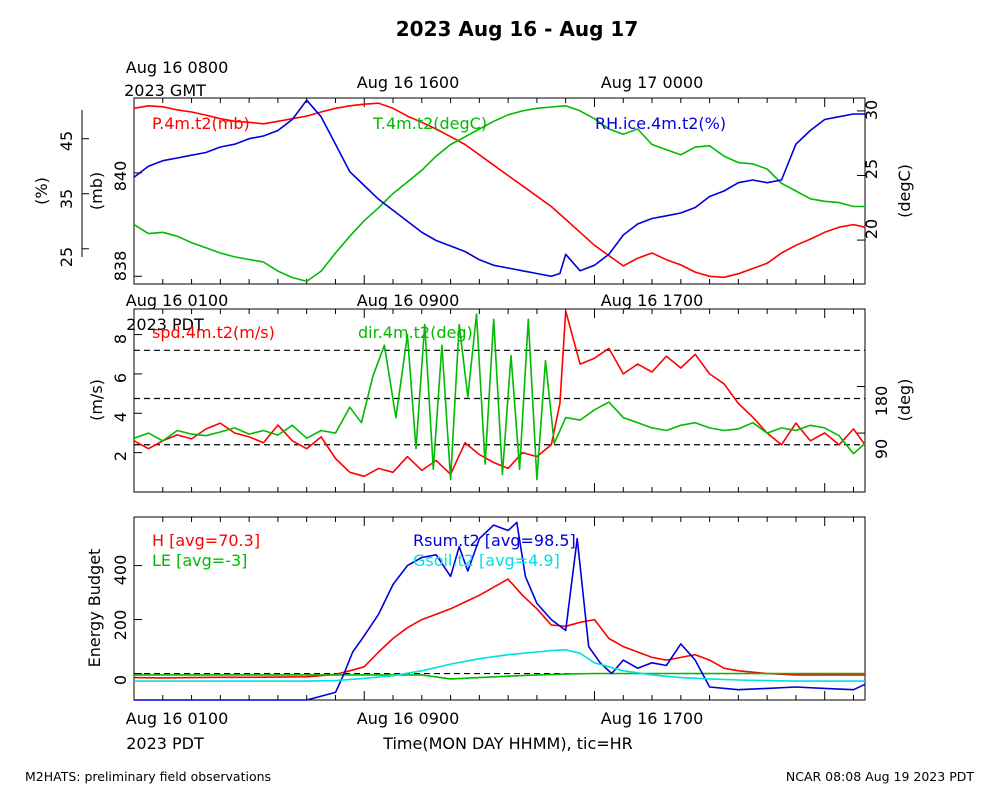 This screenshot has height=800, width=1000. Describe the element at coordinates (120, 570) in the screenshot. I see `eb-tick-label-400: 400` at that location.